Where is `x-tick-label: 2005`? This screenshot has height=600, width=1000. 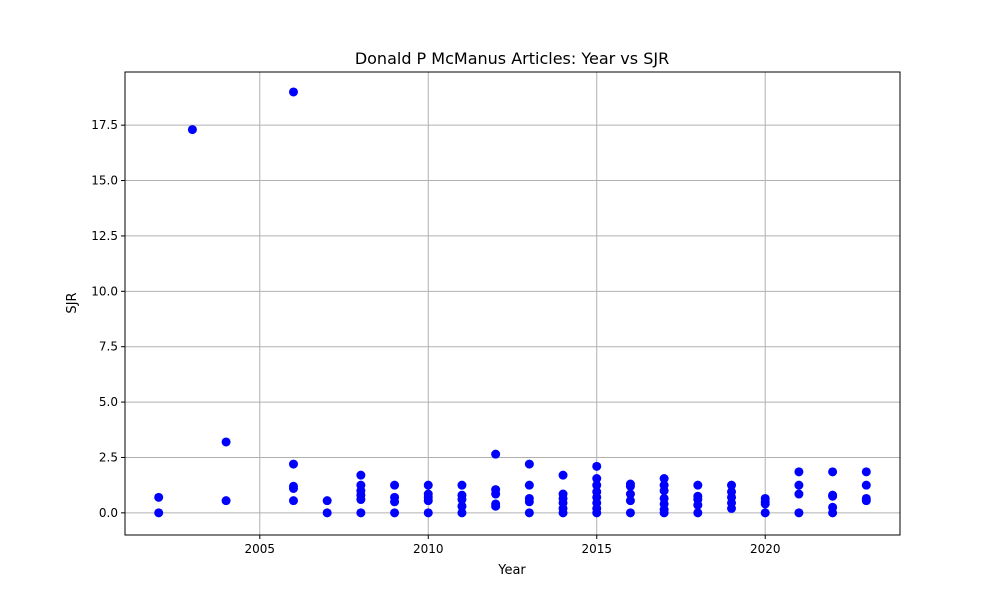
x-tick-label: 2005 is located at coordinates (260, 549).